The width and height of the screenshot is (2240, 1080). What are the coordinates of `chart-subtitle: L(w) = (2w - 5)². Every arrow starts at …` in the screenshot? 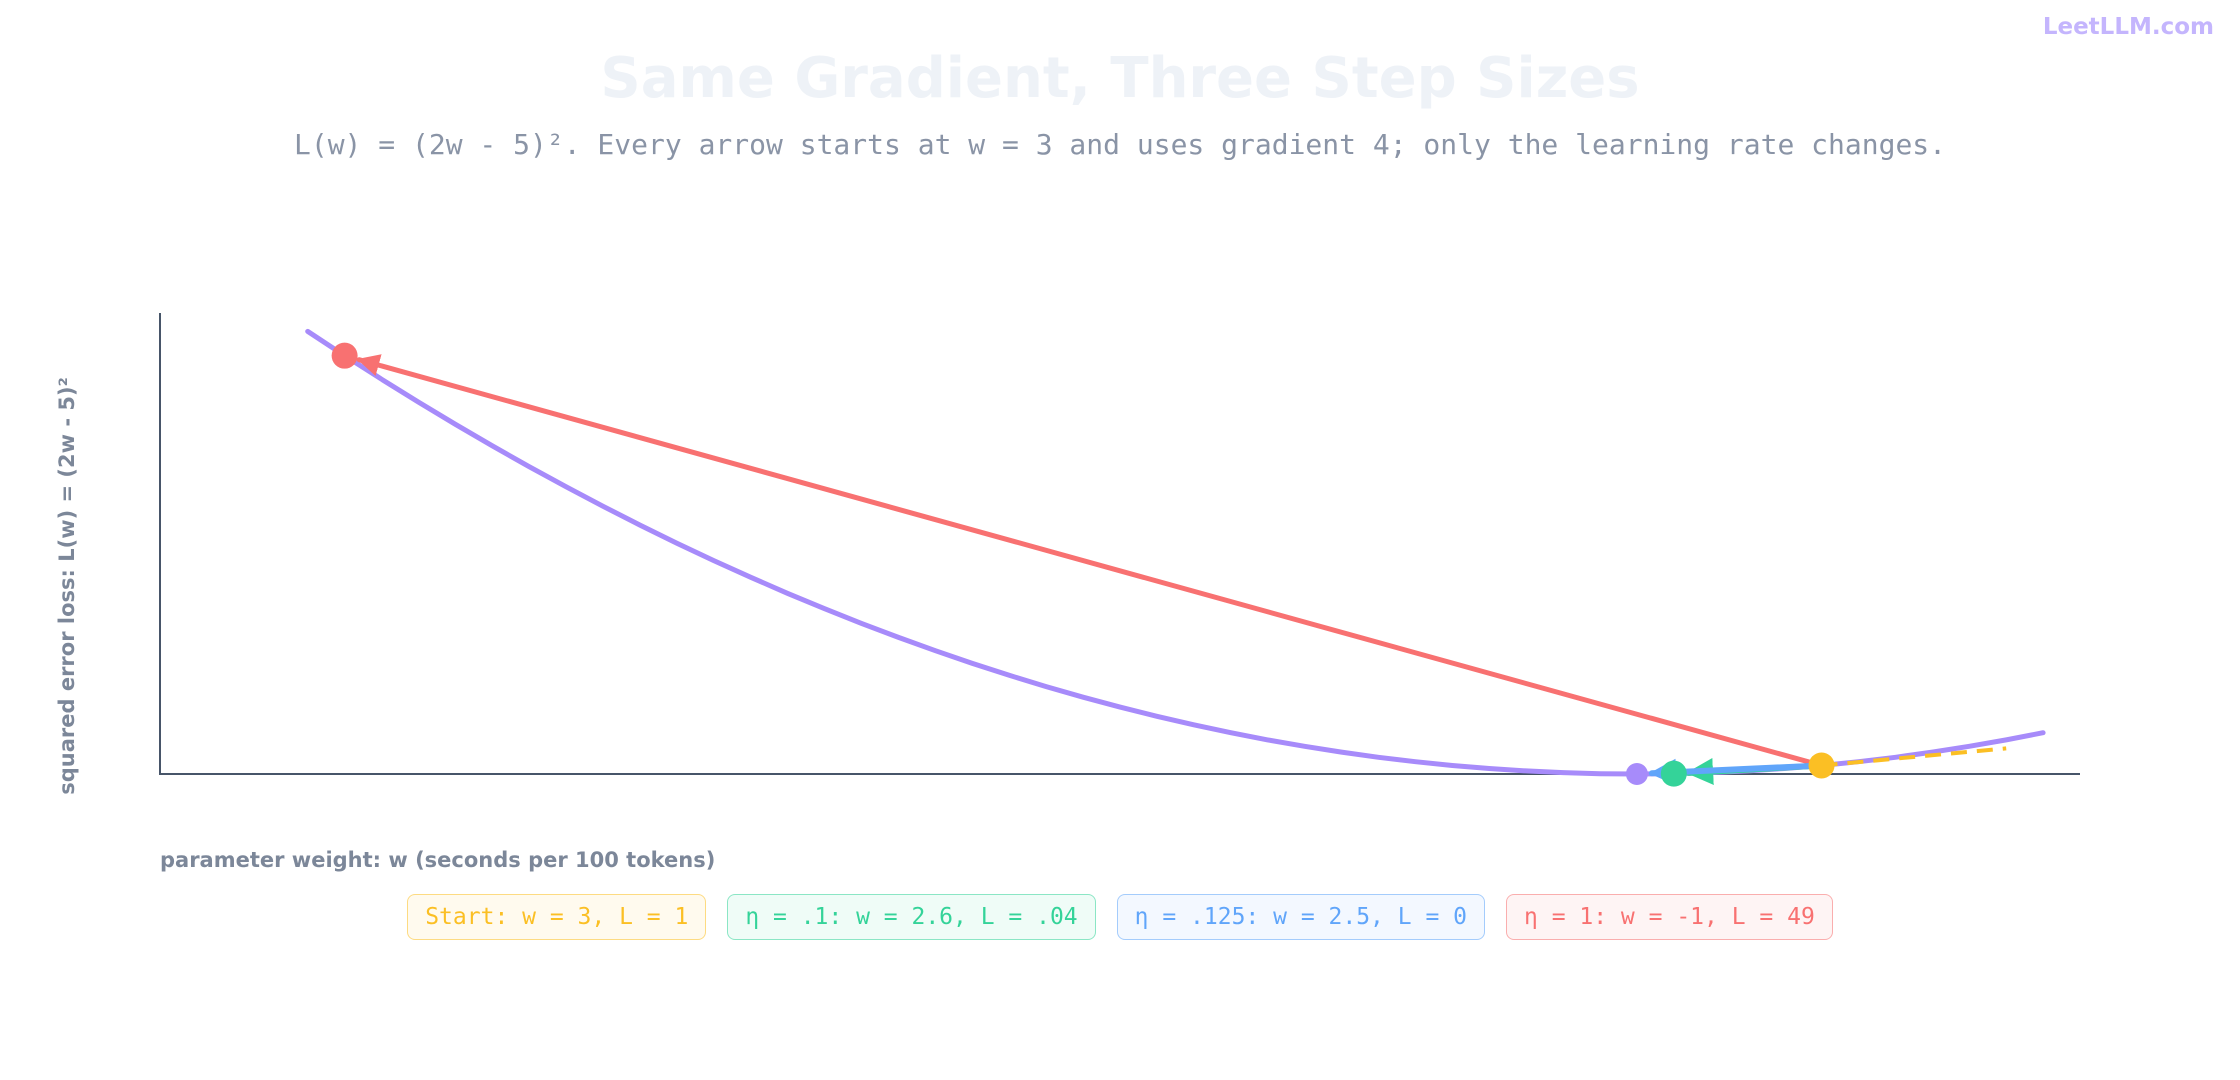 It's located at (1120, 144).